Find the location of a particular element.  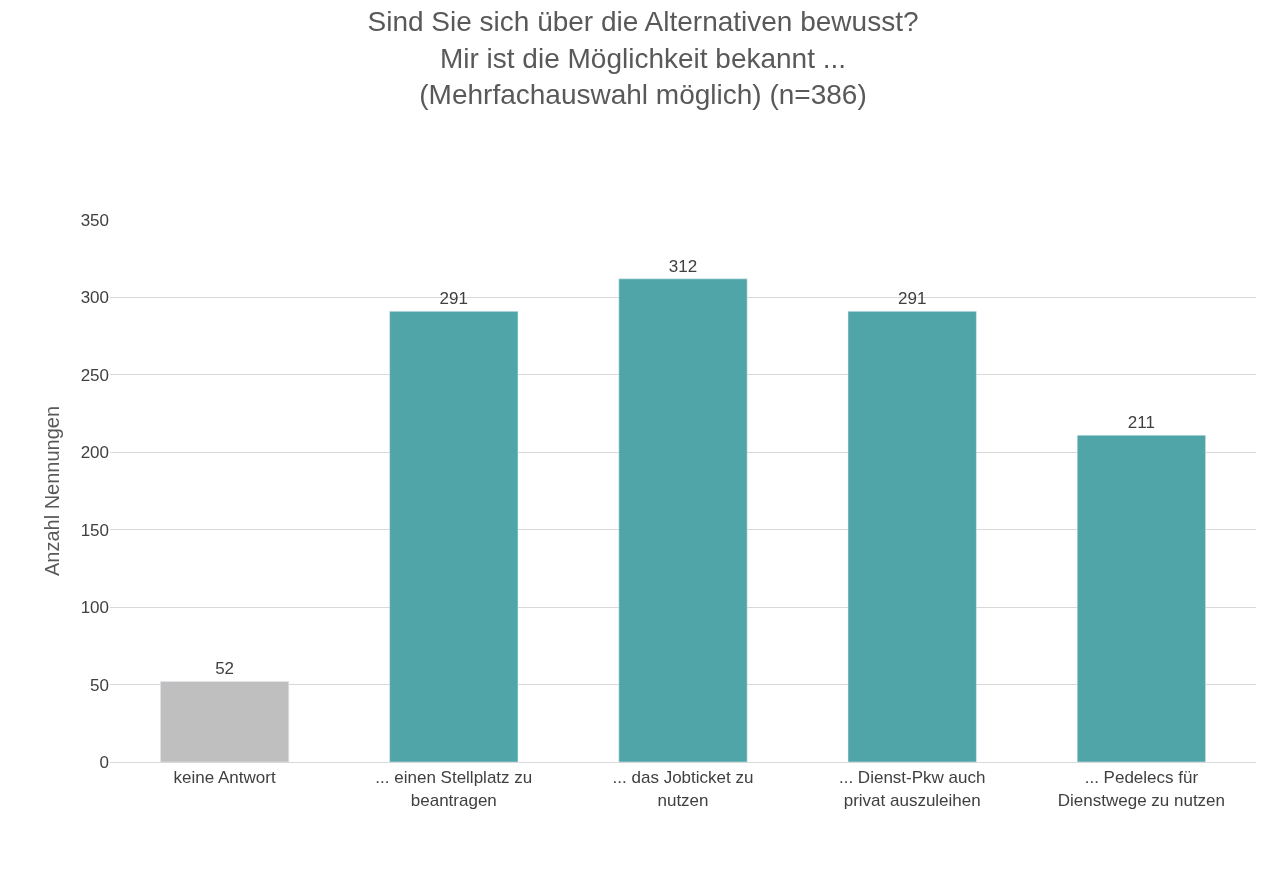

x-tick-label: ... Dienst-Pkw auch privat auszuleihen is located at coordinates (912, 789).